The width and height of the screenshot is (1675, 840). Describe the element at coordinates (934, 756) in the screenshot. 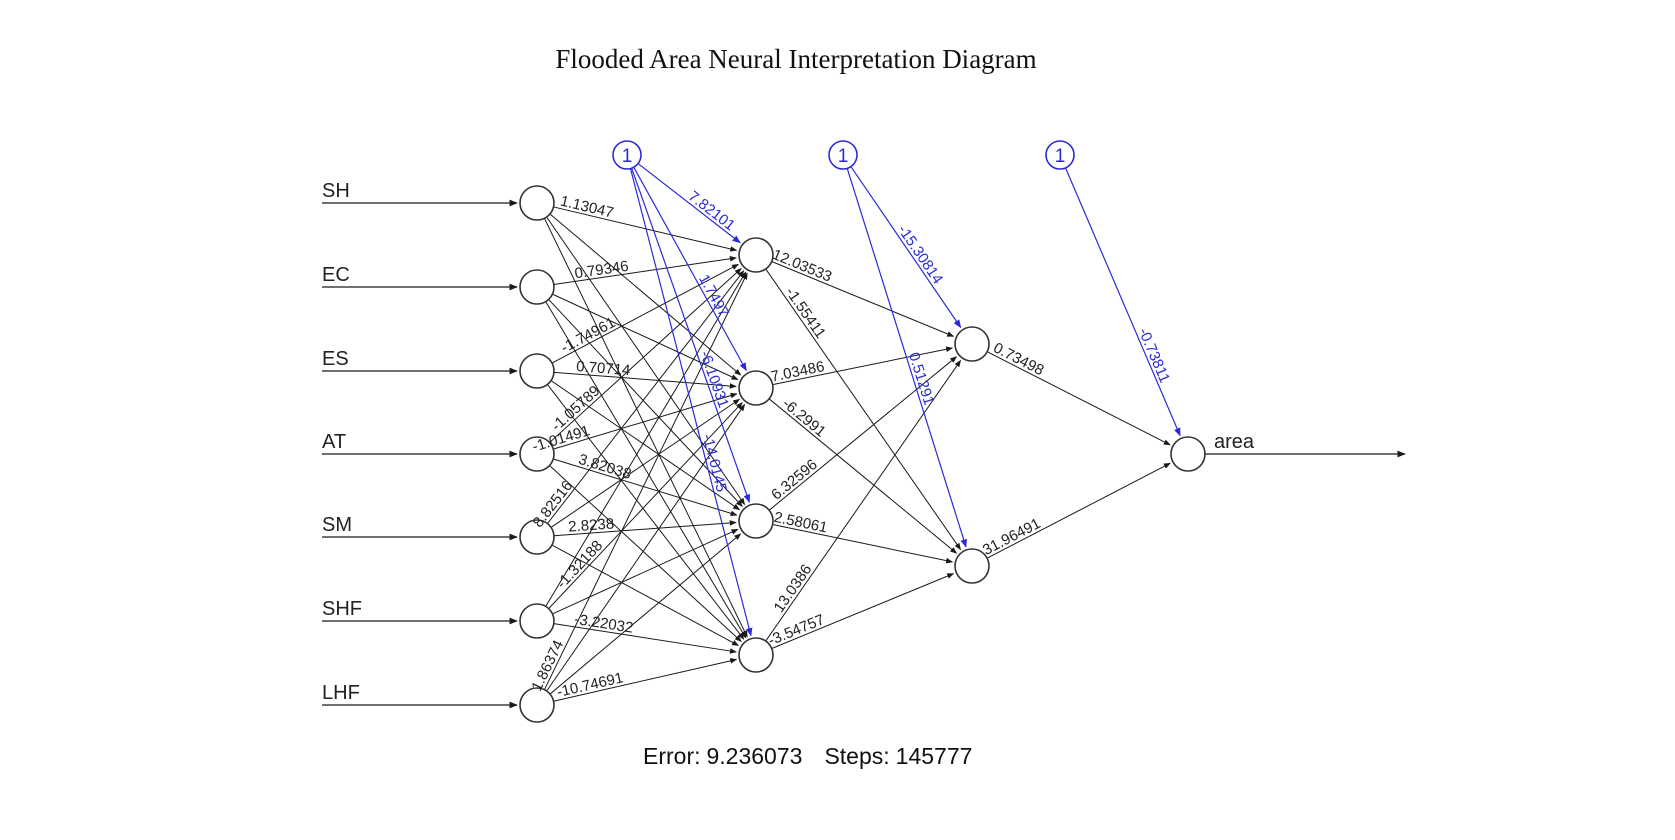

I see `steps-value: 145777` at that location.